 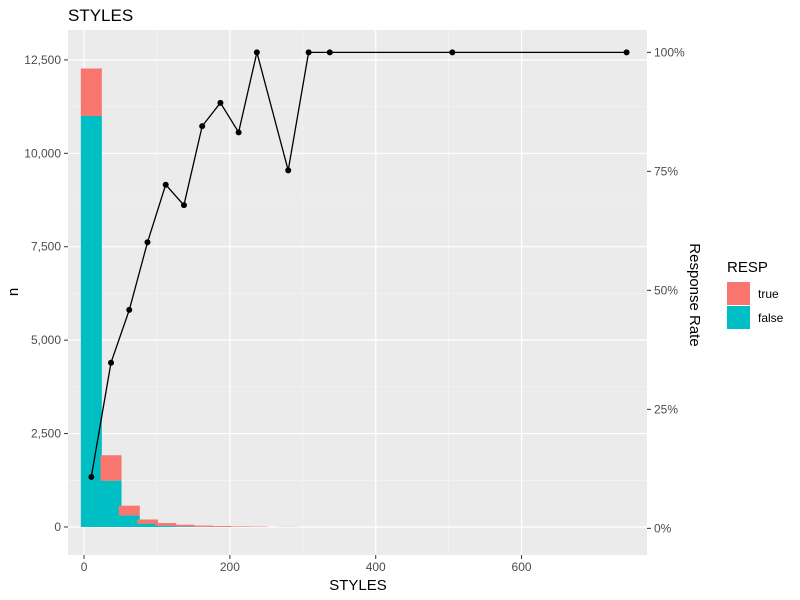 What do you see at coordinates (42, 153) in the screenshot?
I see `y-tick-label: 10,000` at bounding box center [42, 153].